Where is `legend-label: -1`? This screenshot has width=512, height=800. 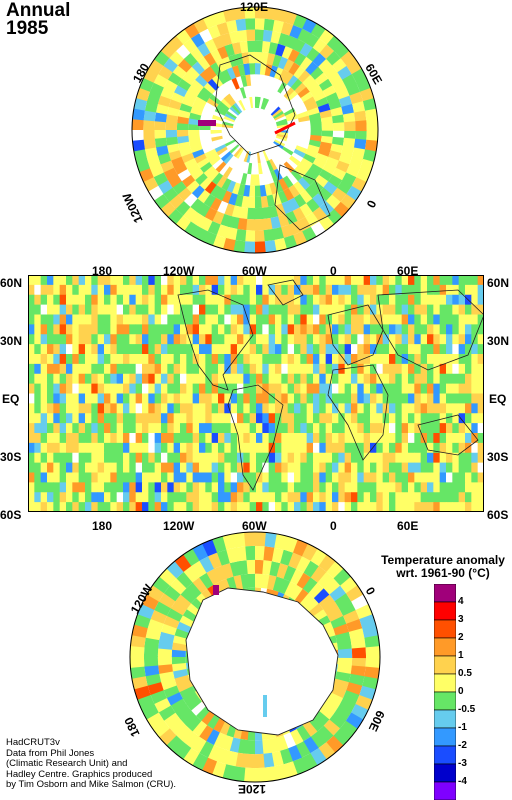 legend-label: -1 is located at coordinates (462, 727).